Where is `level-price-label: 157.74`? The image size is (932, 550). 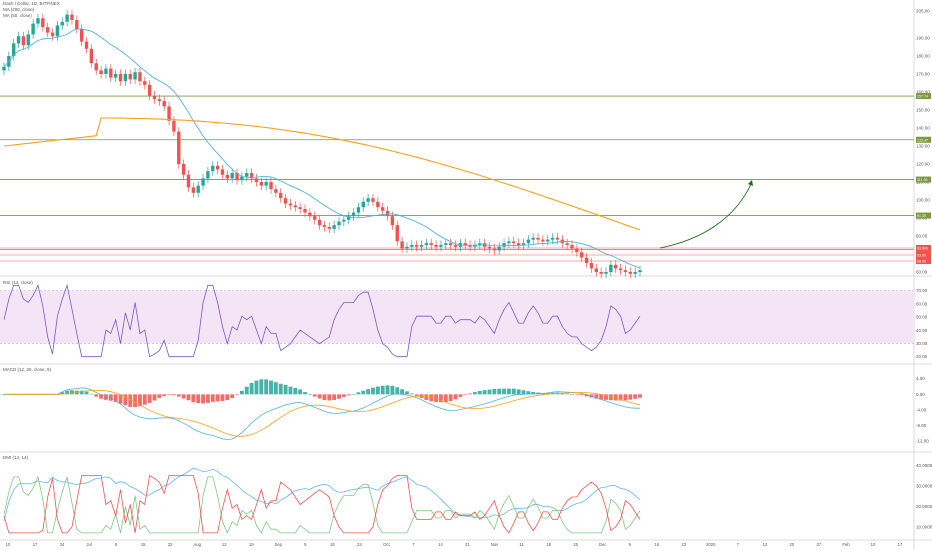 level-price-label: 157.74 is located at coordinates (922, 97).